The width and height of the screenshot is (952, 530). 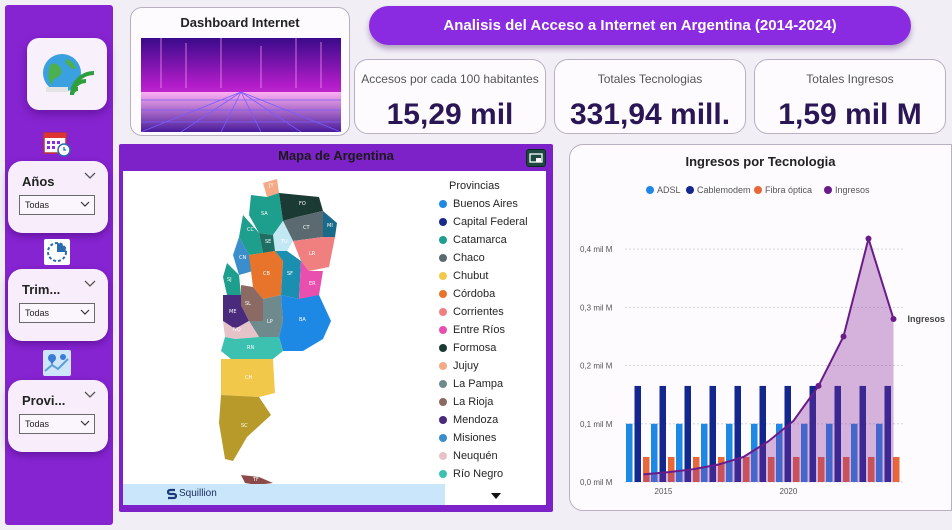 What do you see at coordinates (57, 424) in the screenshot?
I see `province-select: Todas` at bounding box center [57, 424].